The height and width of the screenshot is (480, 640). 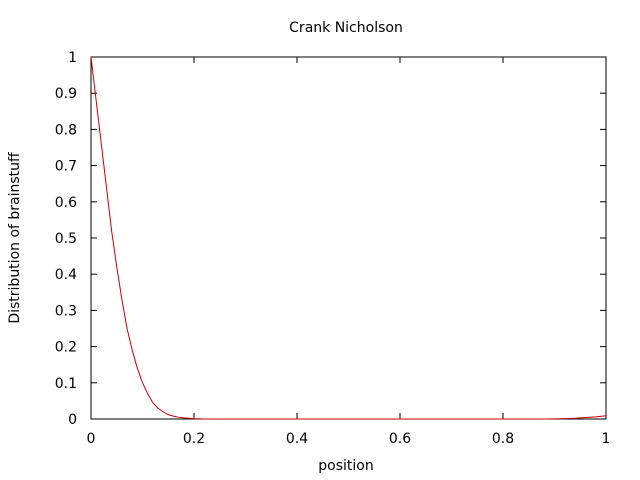 I want to click on y-tick-label: 0, so click(x=72, y=420).